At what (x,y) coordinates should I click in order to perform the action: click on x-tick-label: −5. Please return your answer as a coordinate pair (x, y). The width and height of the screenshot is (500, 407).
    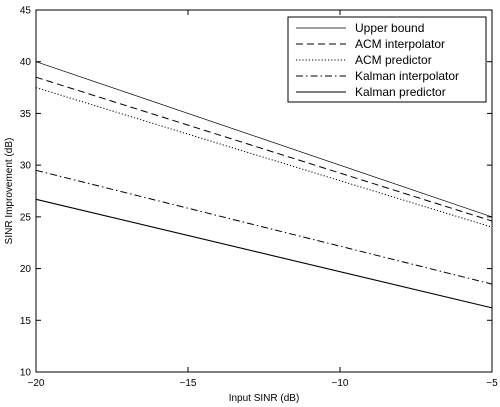
    Looking at the image, I should click on (492, 383).